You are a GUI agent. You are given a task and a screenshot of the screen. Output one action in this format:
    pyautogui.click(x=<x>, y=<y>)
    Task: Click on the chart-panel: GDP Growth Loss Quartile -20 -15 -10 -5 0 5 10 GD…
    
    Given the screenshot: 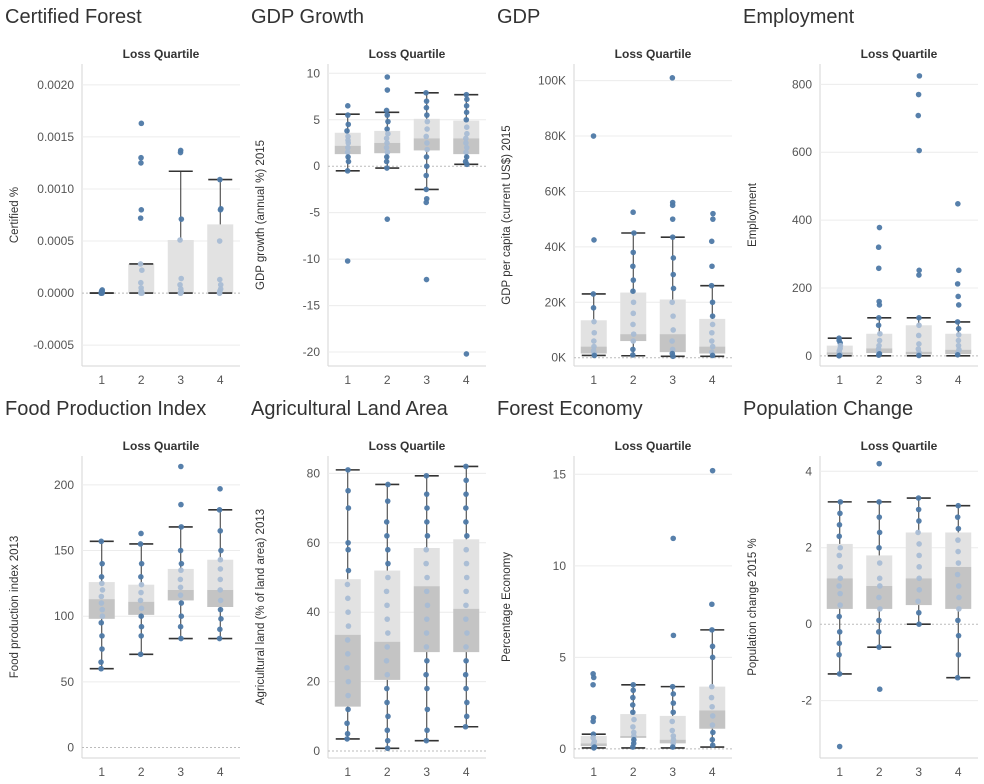 What is the action you would take?
    pyautogui.click(x=369, y=196)
    